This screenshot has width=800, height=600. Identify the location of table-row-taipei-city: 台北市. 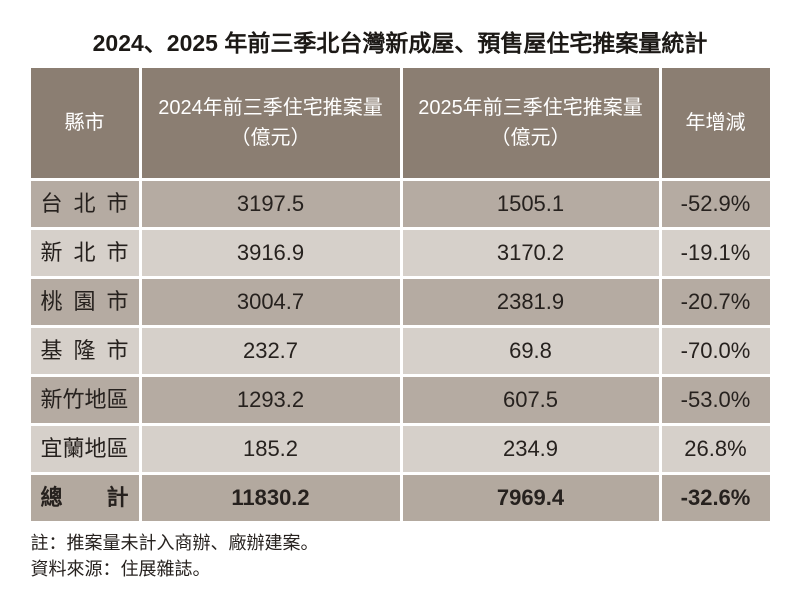
(84, 204).